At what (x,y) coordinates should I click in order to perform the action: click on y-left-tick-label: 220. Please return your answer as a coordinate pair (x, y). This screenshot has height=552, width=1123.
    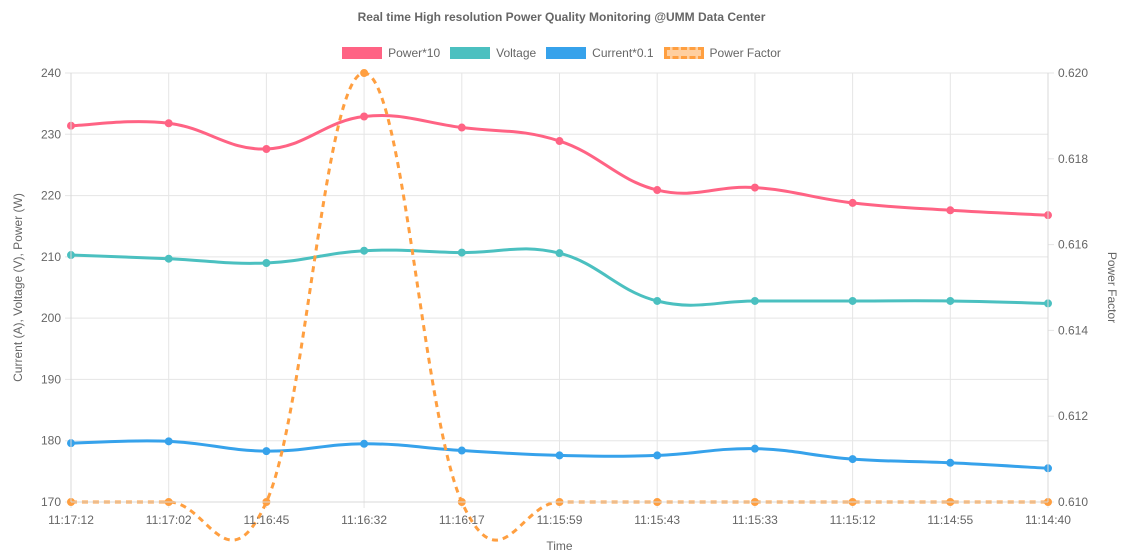
    Looking at the image, I should click on (51, 196).